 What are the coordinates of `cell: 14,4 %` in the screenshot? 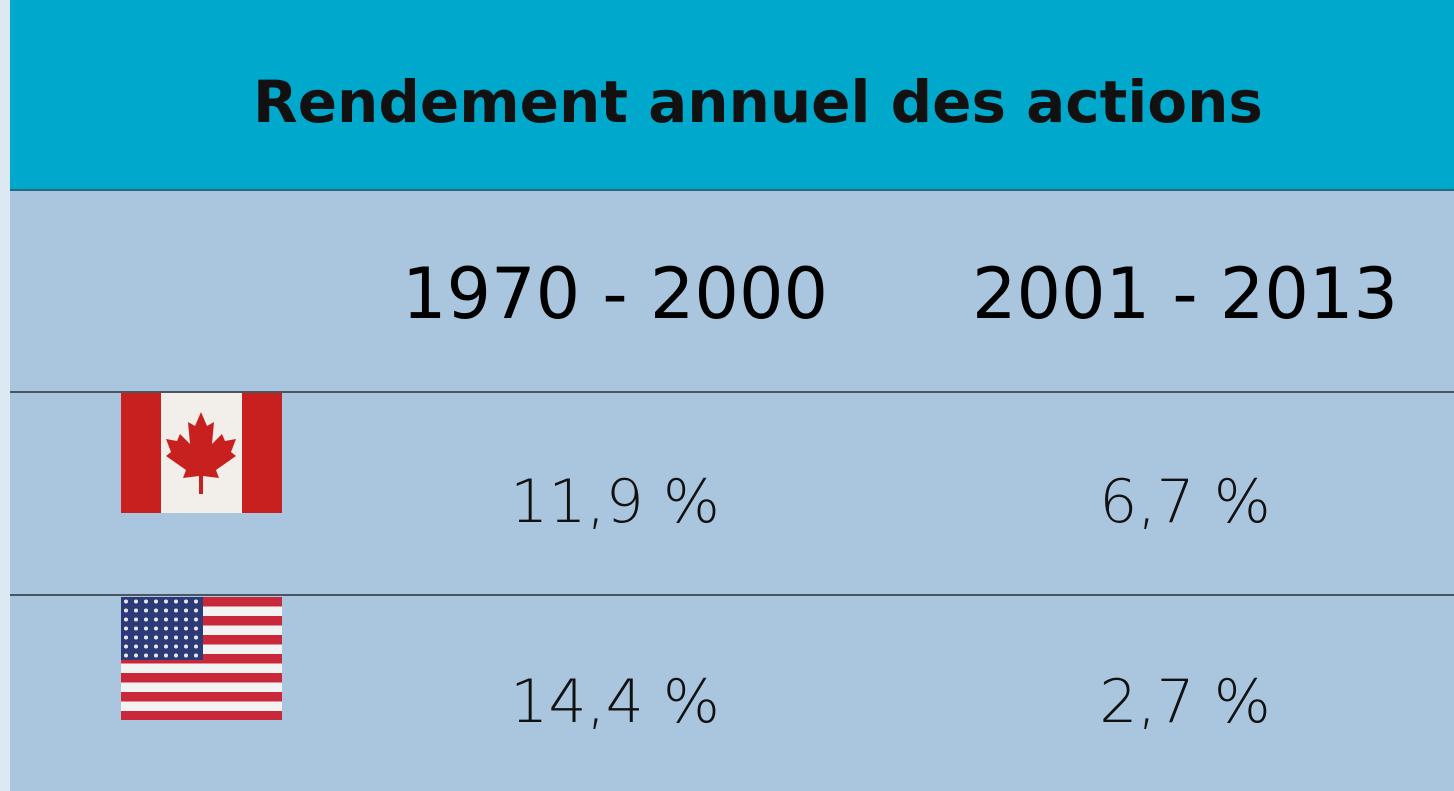 It's located at (615, 702).